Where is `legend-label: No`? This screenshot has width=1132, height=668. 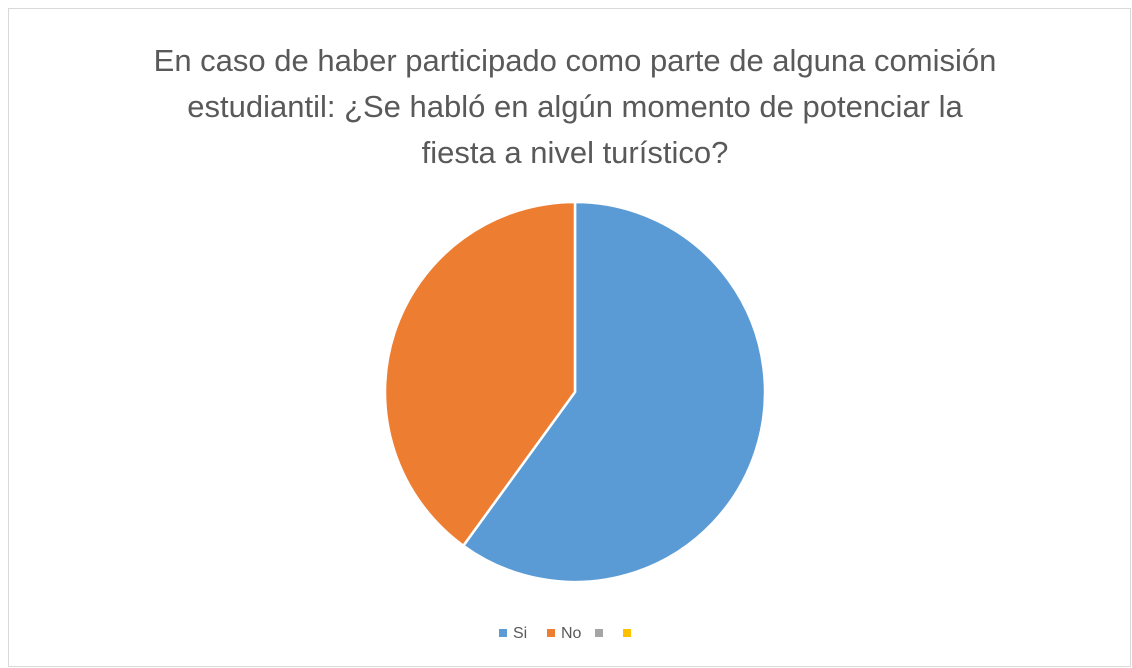 legend-label: No is located at coordinates (571, 633).